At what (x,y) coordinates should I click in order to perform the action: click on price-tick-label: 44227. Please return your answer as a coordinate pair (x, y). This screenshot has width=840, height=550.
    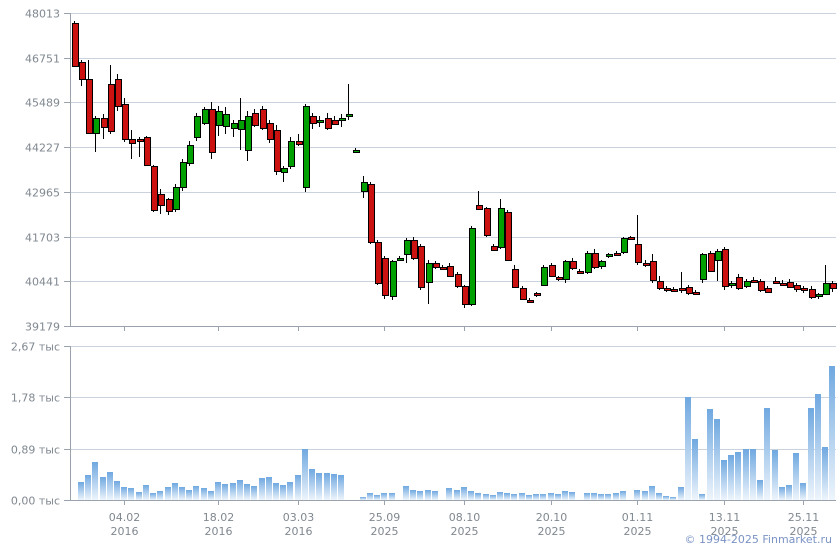
    Looking at the image, I should click on (42, 148).